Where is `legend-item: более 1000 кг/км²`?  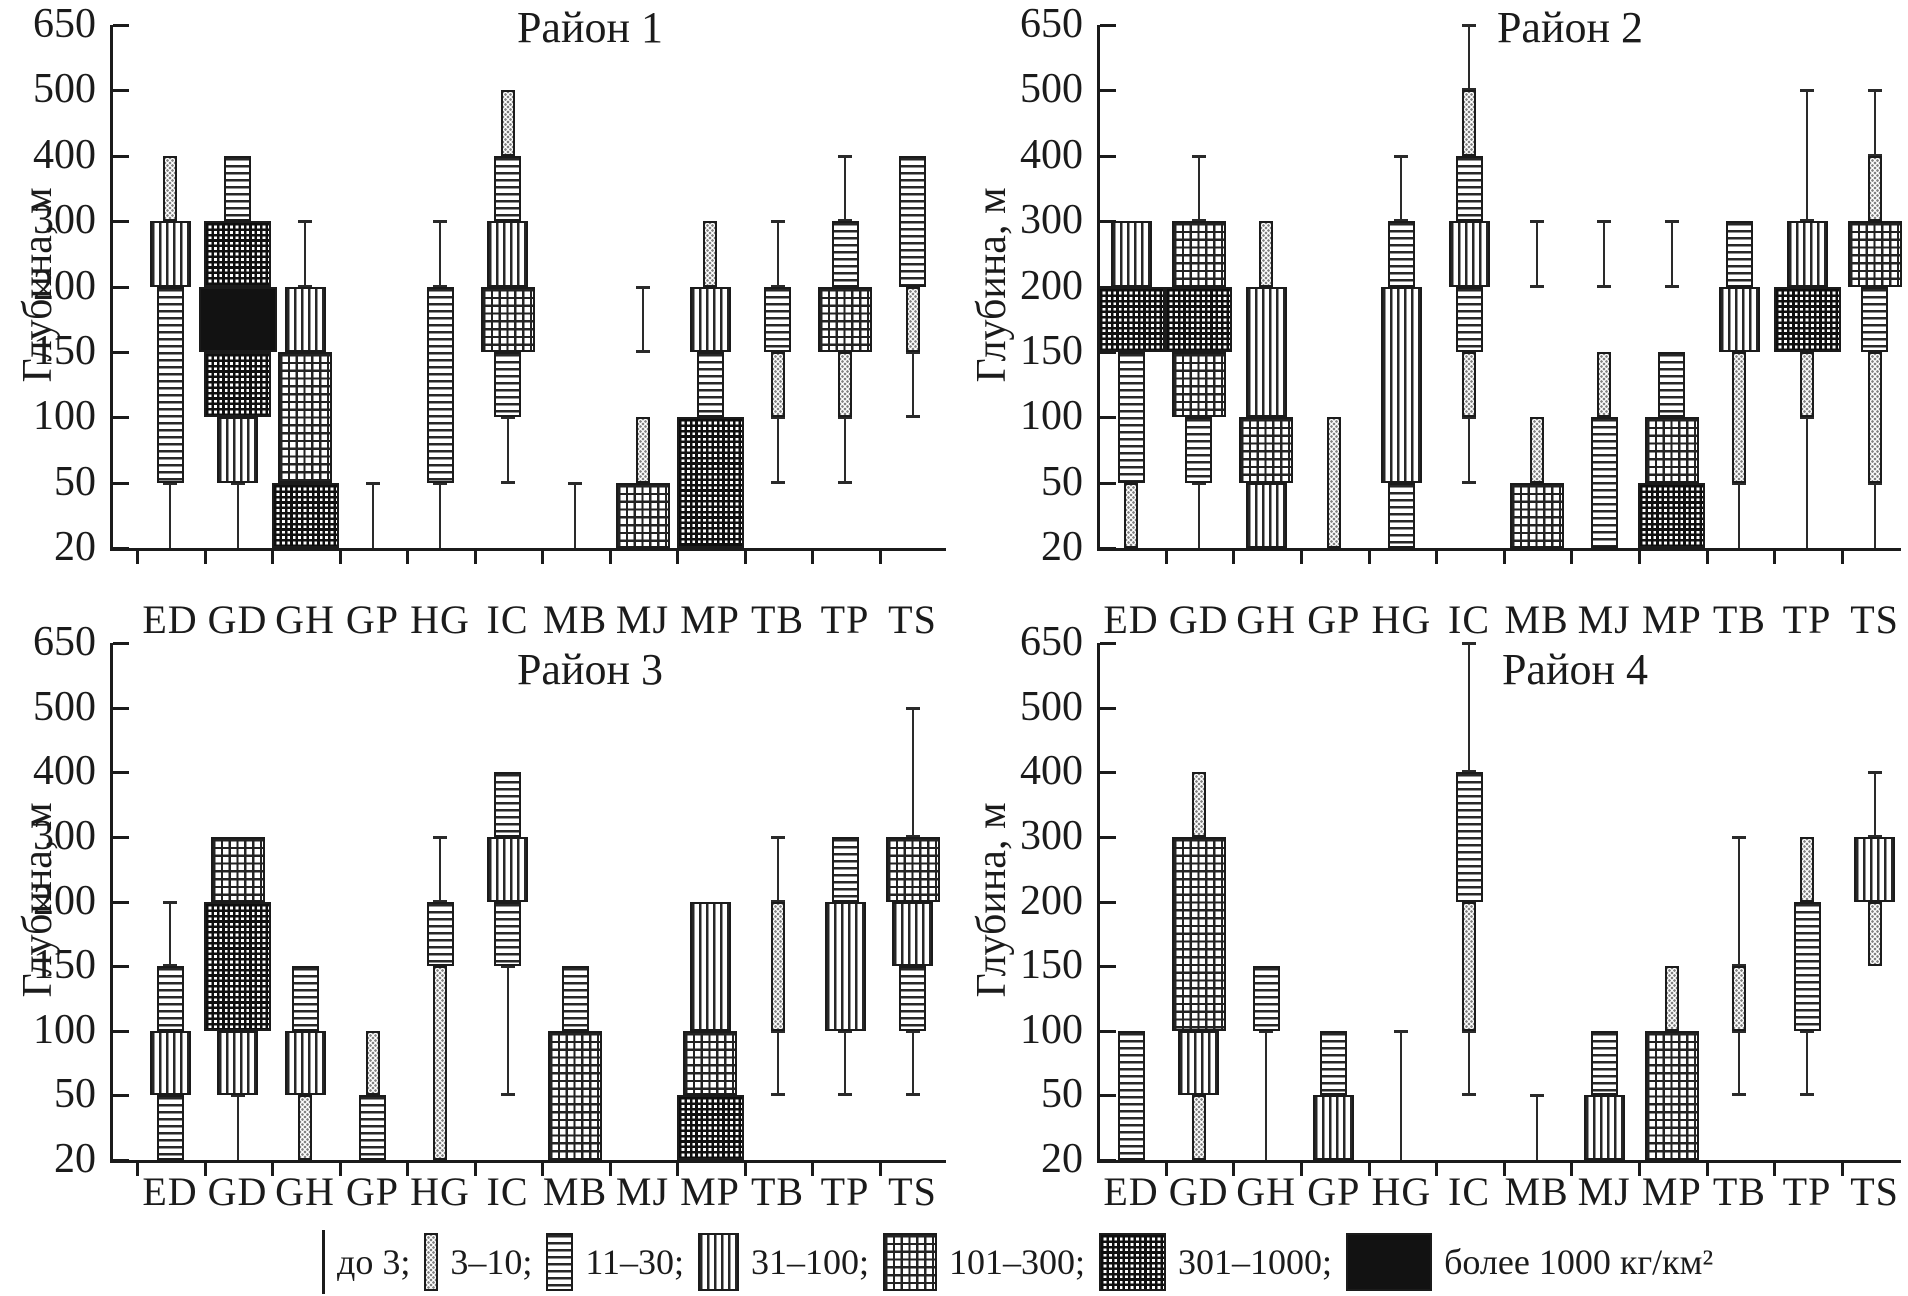
legend-item: более 1000 кг/км² is located at coordinates (1529, 1262).